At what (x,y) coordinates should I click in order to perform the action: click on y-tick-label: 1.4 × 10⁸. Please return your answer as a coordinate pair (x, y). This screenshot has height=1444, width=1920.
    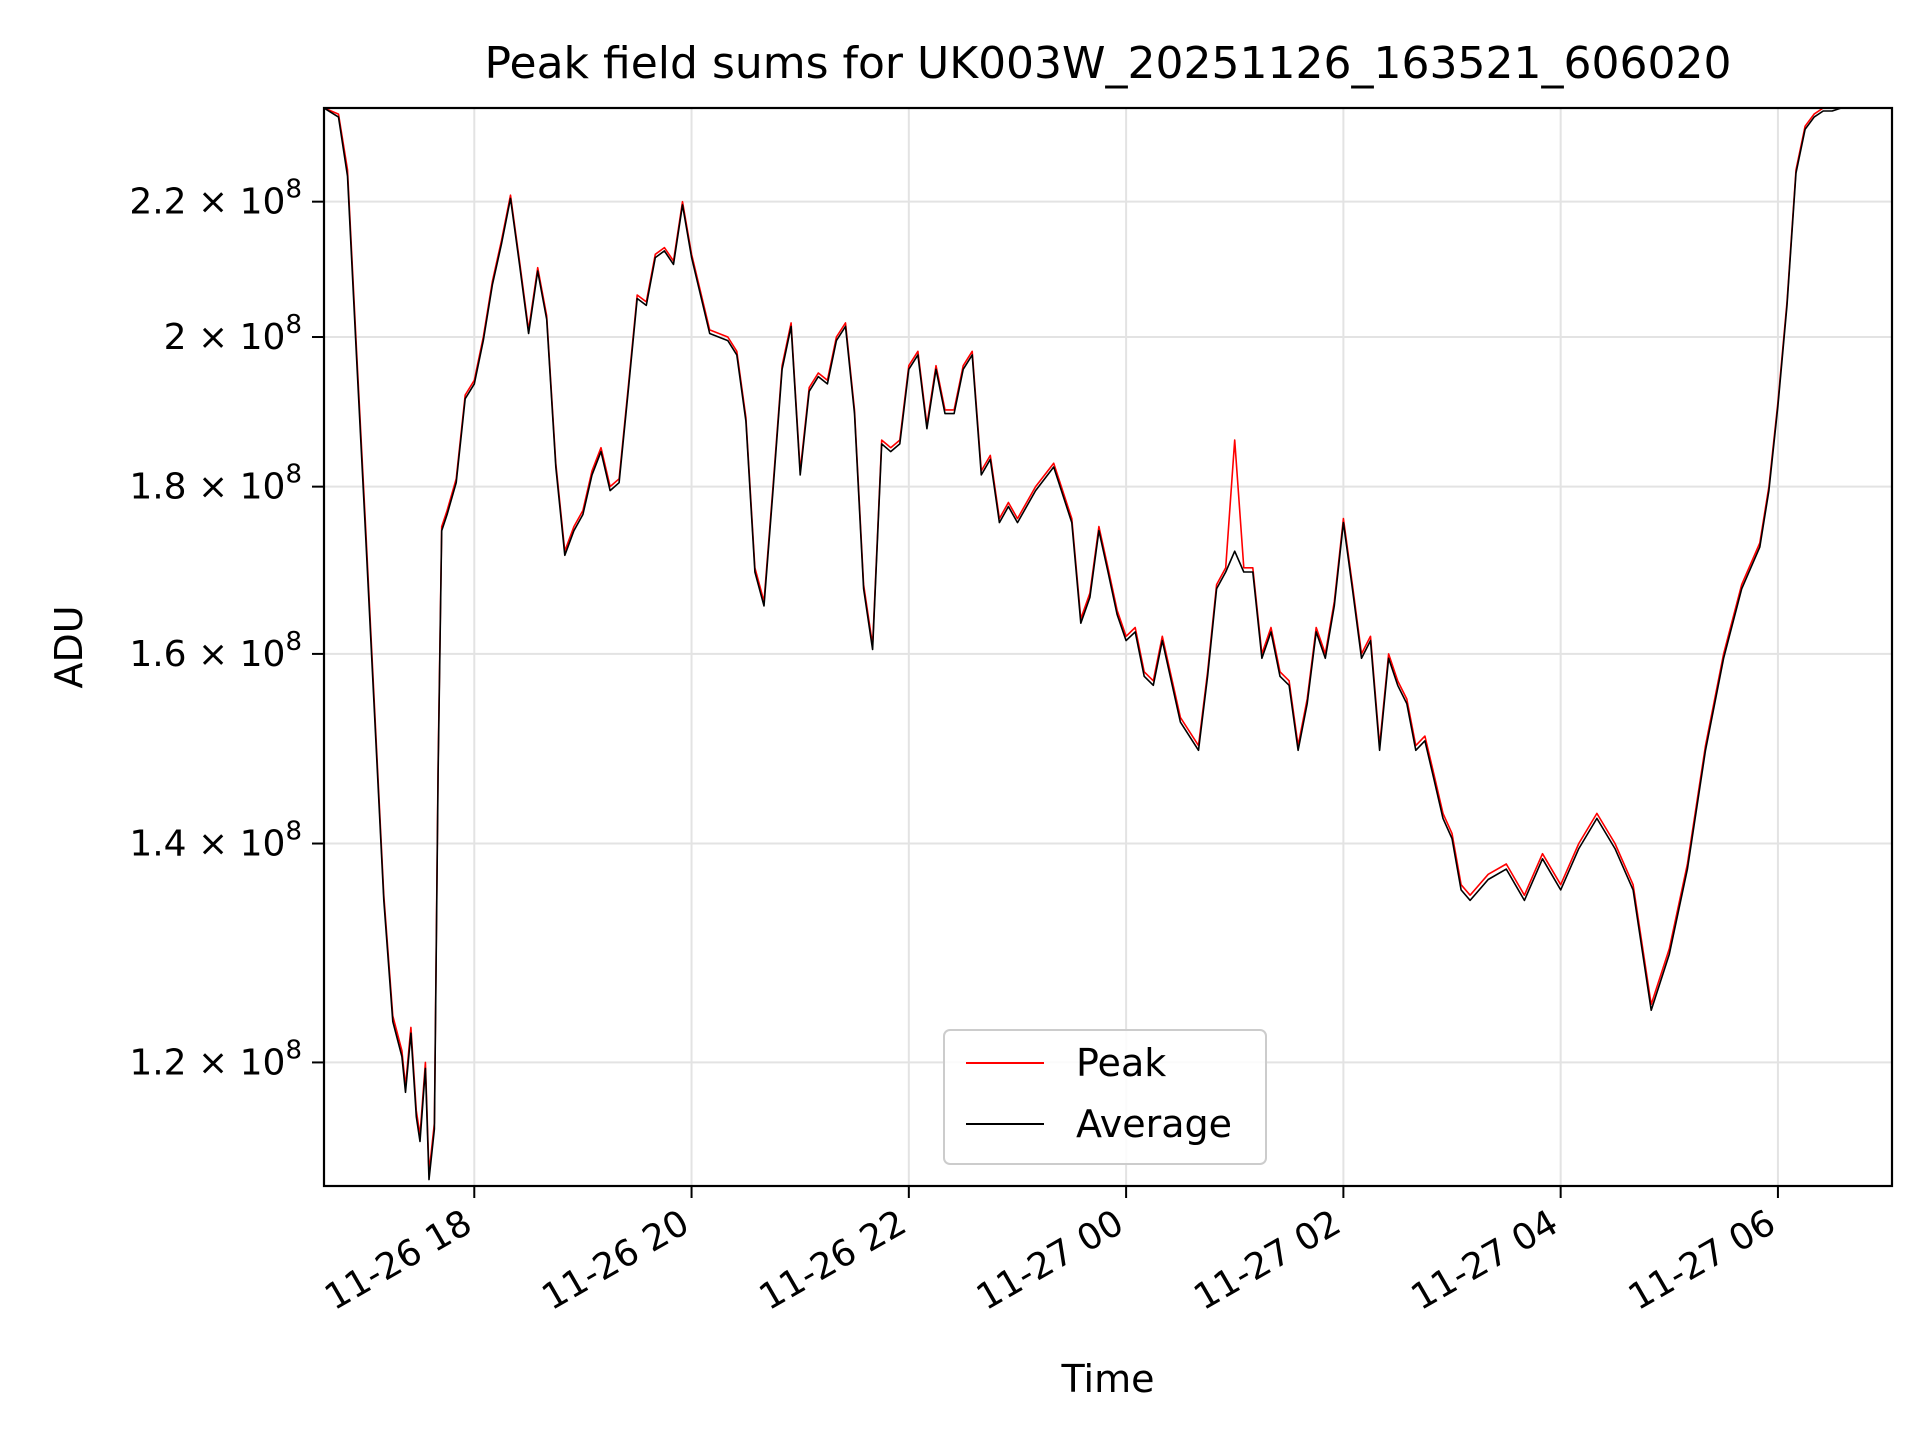
    Looking at the image, I should click on (215, 841).